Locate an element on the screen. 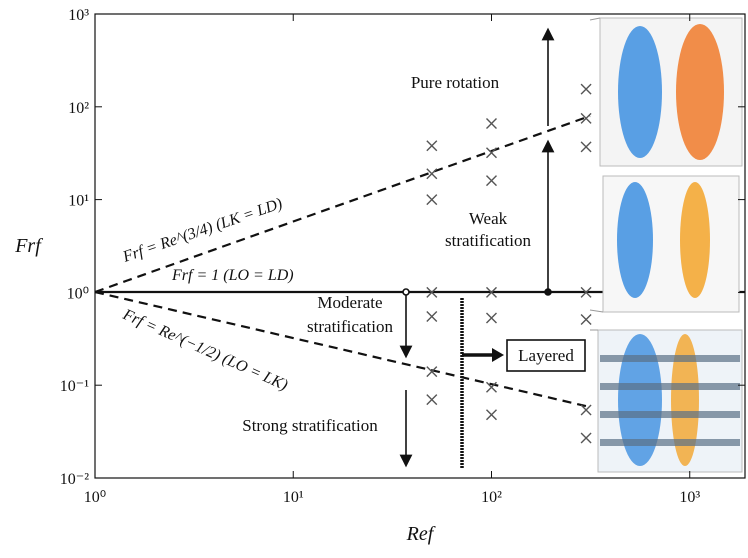  x-tick-label: 10² is located at coordinates (491, 497).